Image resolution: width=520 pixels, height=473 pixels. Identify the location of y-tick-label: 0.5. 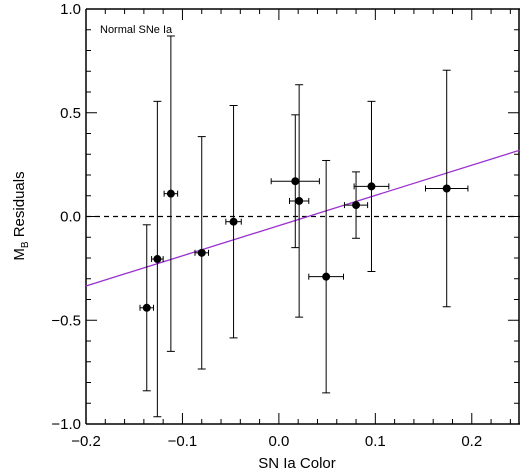
(70, 113).